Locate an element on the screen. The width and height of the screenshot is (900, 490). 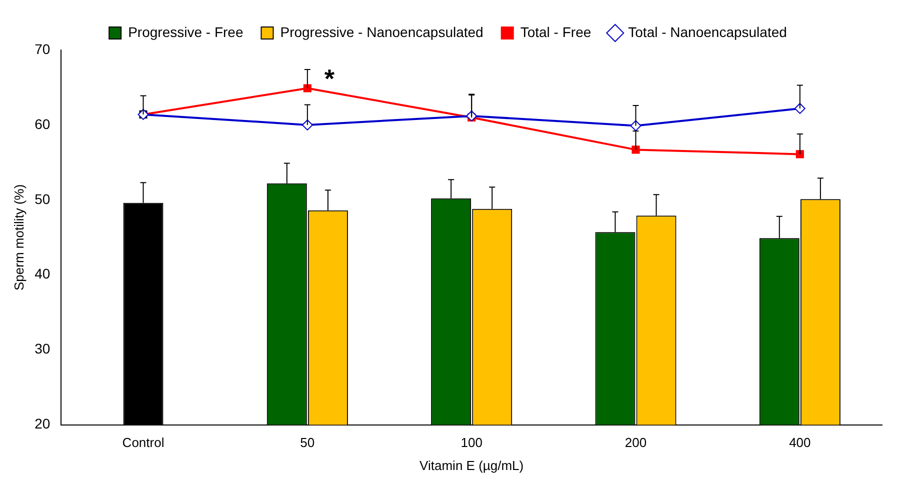
x-tick-label: 400 is located at coordinates (800, 442).